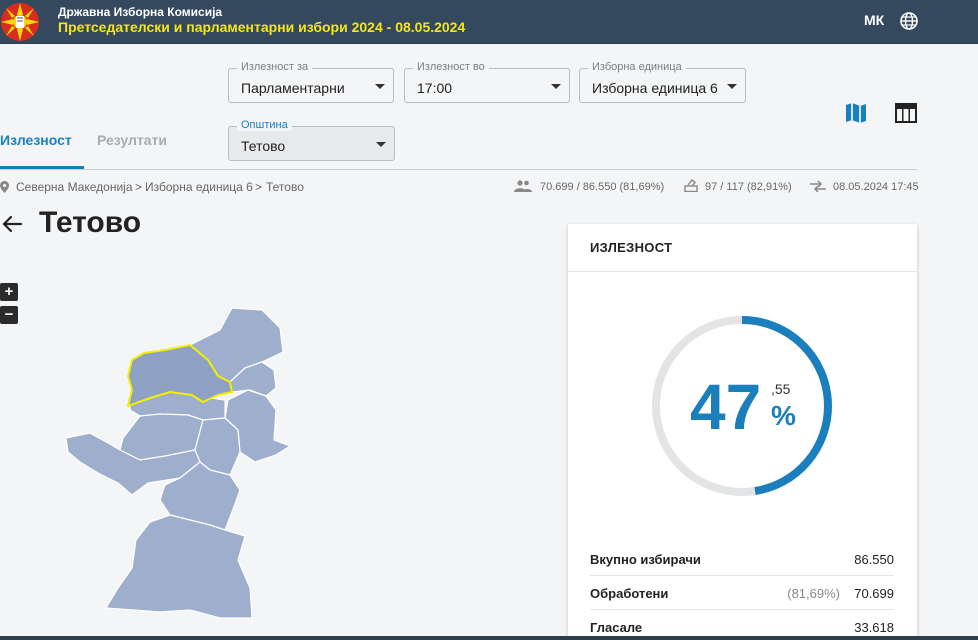 Image resolution: width=978 pixels, height=640 pixels. I want to click on breadcrumb-item-municipality: Тетово, so click(285, 187).